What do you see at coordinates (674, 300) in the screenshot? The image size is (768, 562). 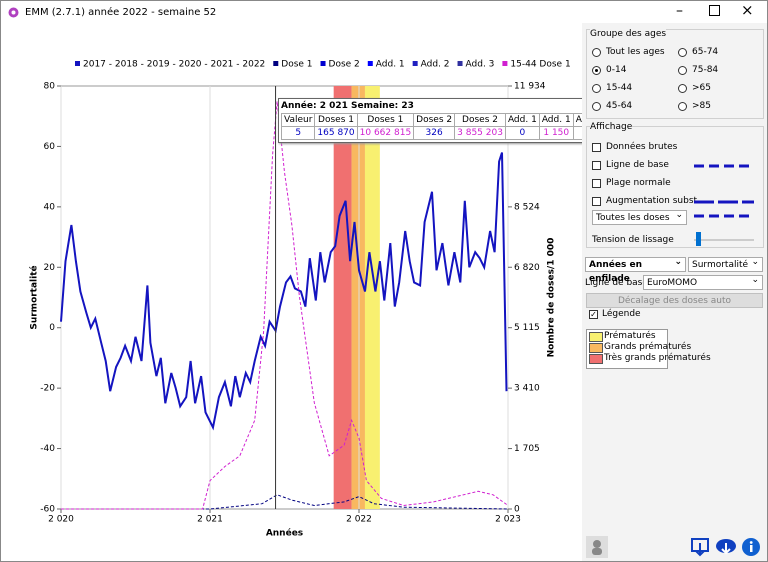 I see `shift-button: Décalage des doses auto` at bounding box center [674, 300].